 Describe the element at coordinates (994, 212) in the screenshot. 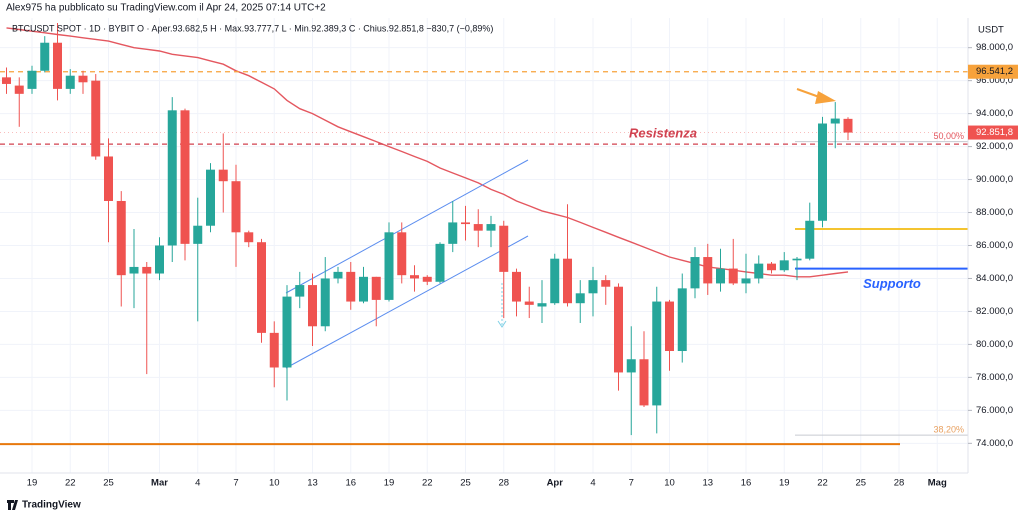

I see `y-tick-label: 88.000,0` at that location.